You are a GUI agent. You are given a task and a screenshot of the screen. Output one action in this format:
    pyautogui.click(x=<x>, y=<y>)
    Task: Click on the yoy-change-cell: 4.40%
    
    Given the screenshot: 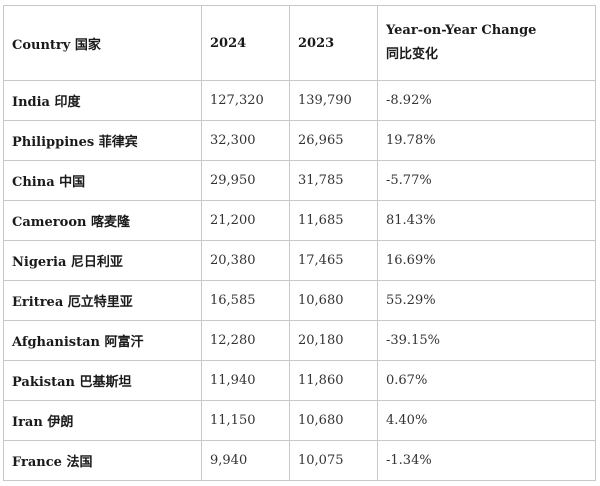 What is the action you would take?
    pyautogui.click(x=486, y=420)
    